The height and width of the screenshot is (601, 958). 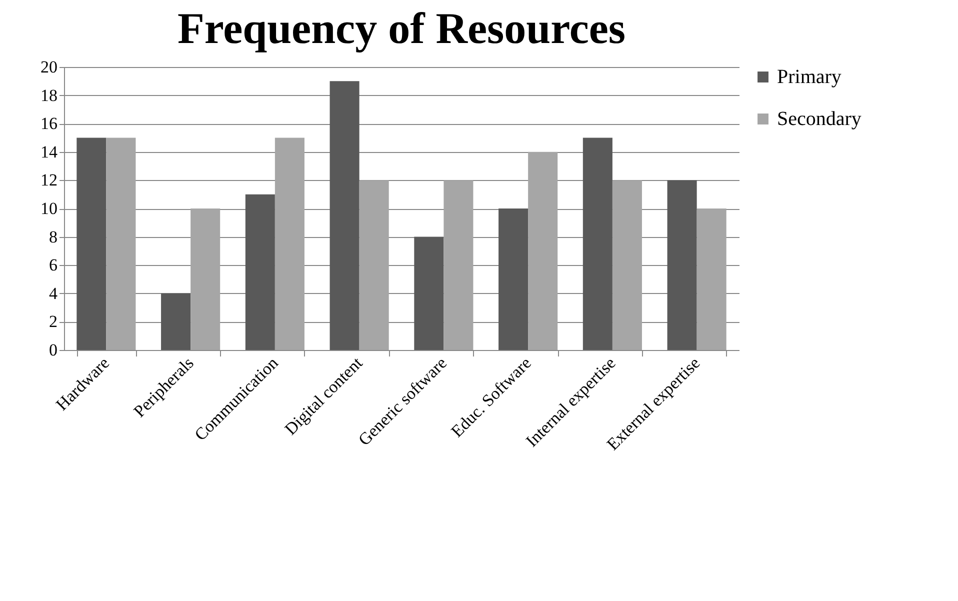 I want to click on y-tick-label: 4, so click(x=53, y=293).